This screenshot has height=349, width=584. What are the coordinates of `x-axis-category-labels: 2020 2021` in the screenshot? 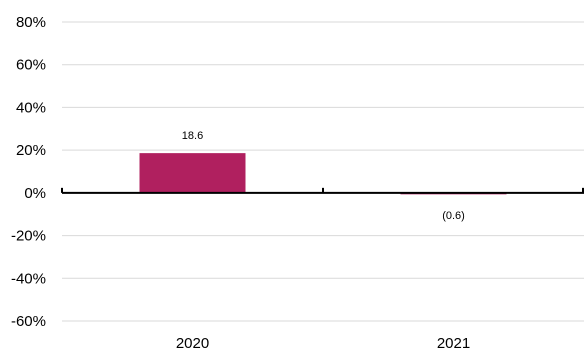 It's located at (323, 342).